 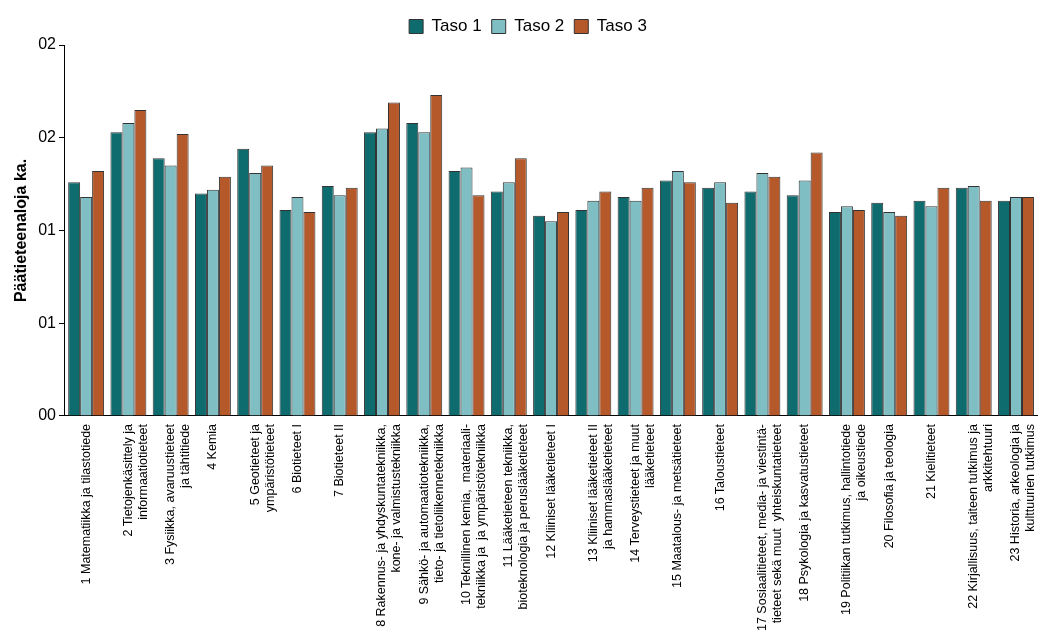 What do you see at coordinates (296, 458) in the screenshot?
I see `x-tick-label: 6 Biotieteet I` at bounding box center [296, 458].